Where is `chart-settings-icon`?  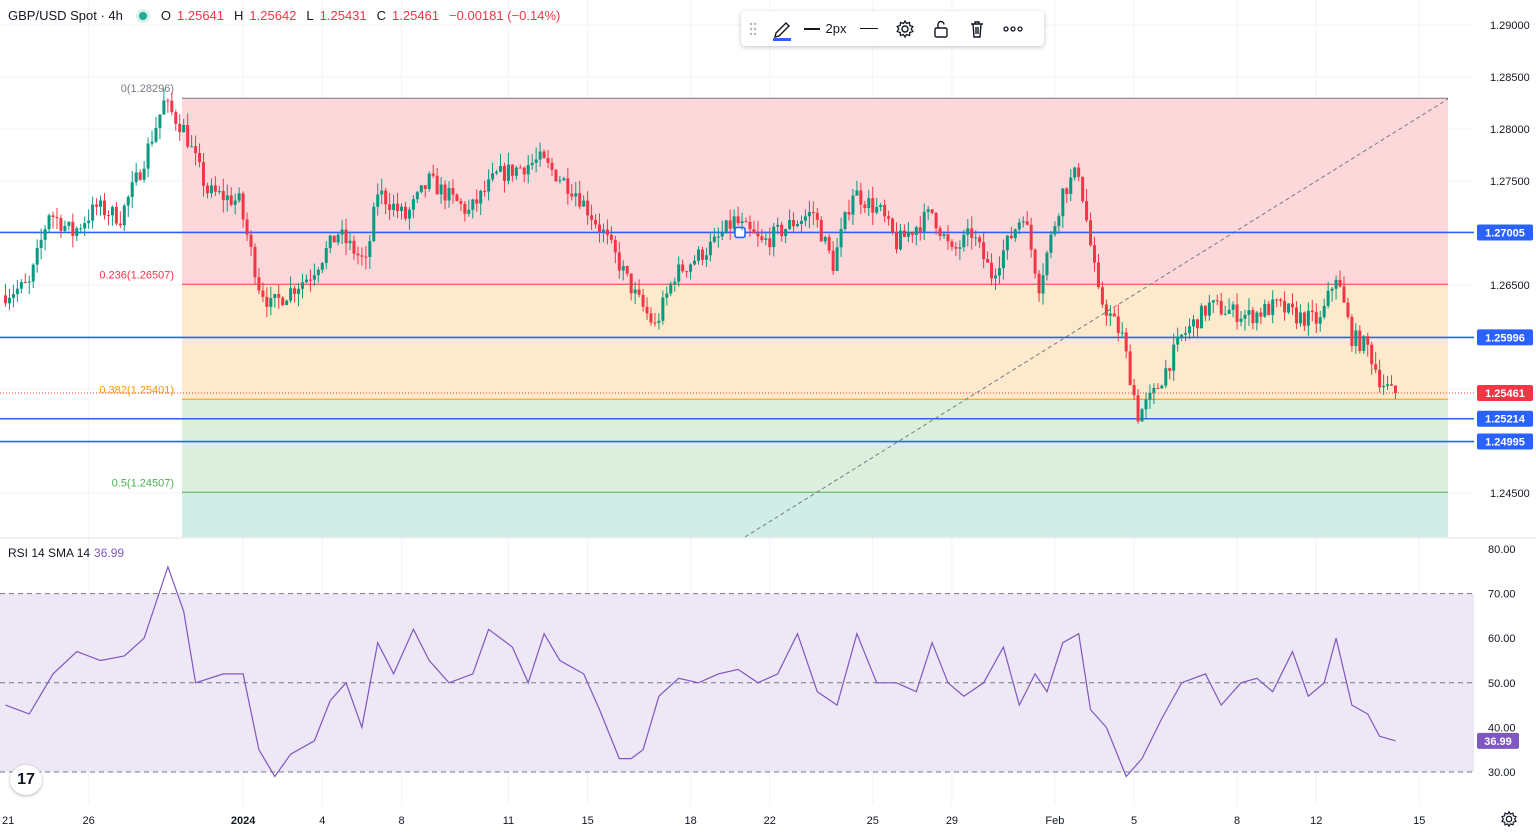
chart-settings-icon is located at coordinates (1509, 821).